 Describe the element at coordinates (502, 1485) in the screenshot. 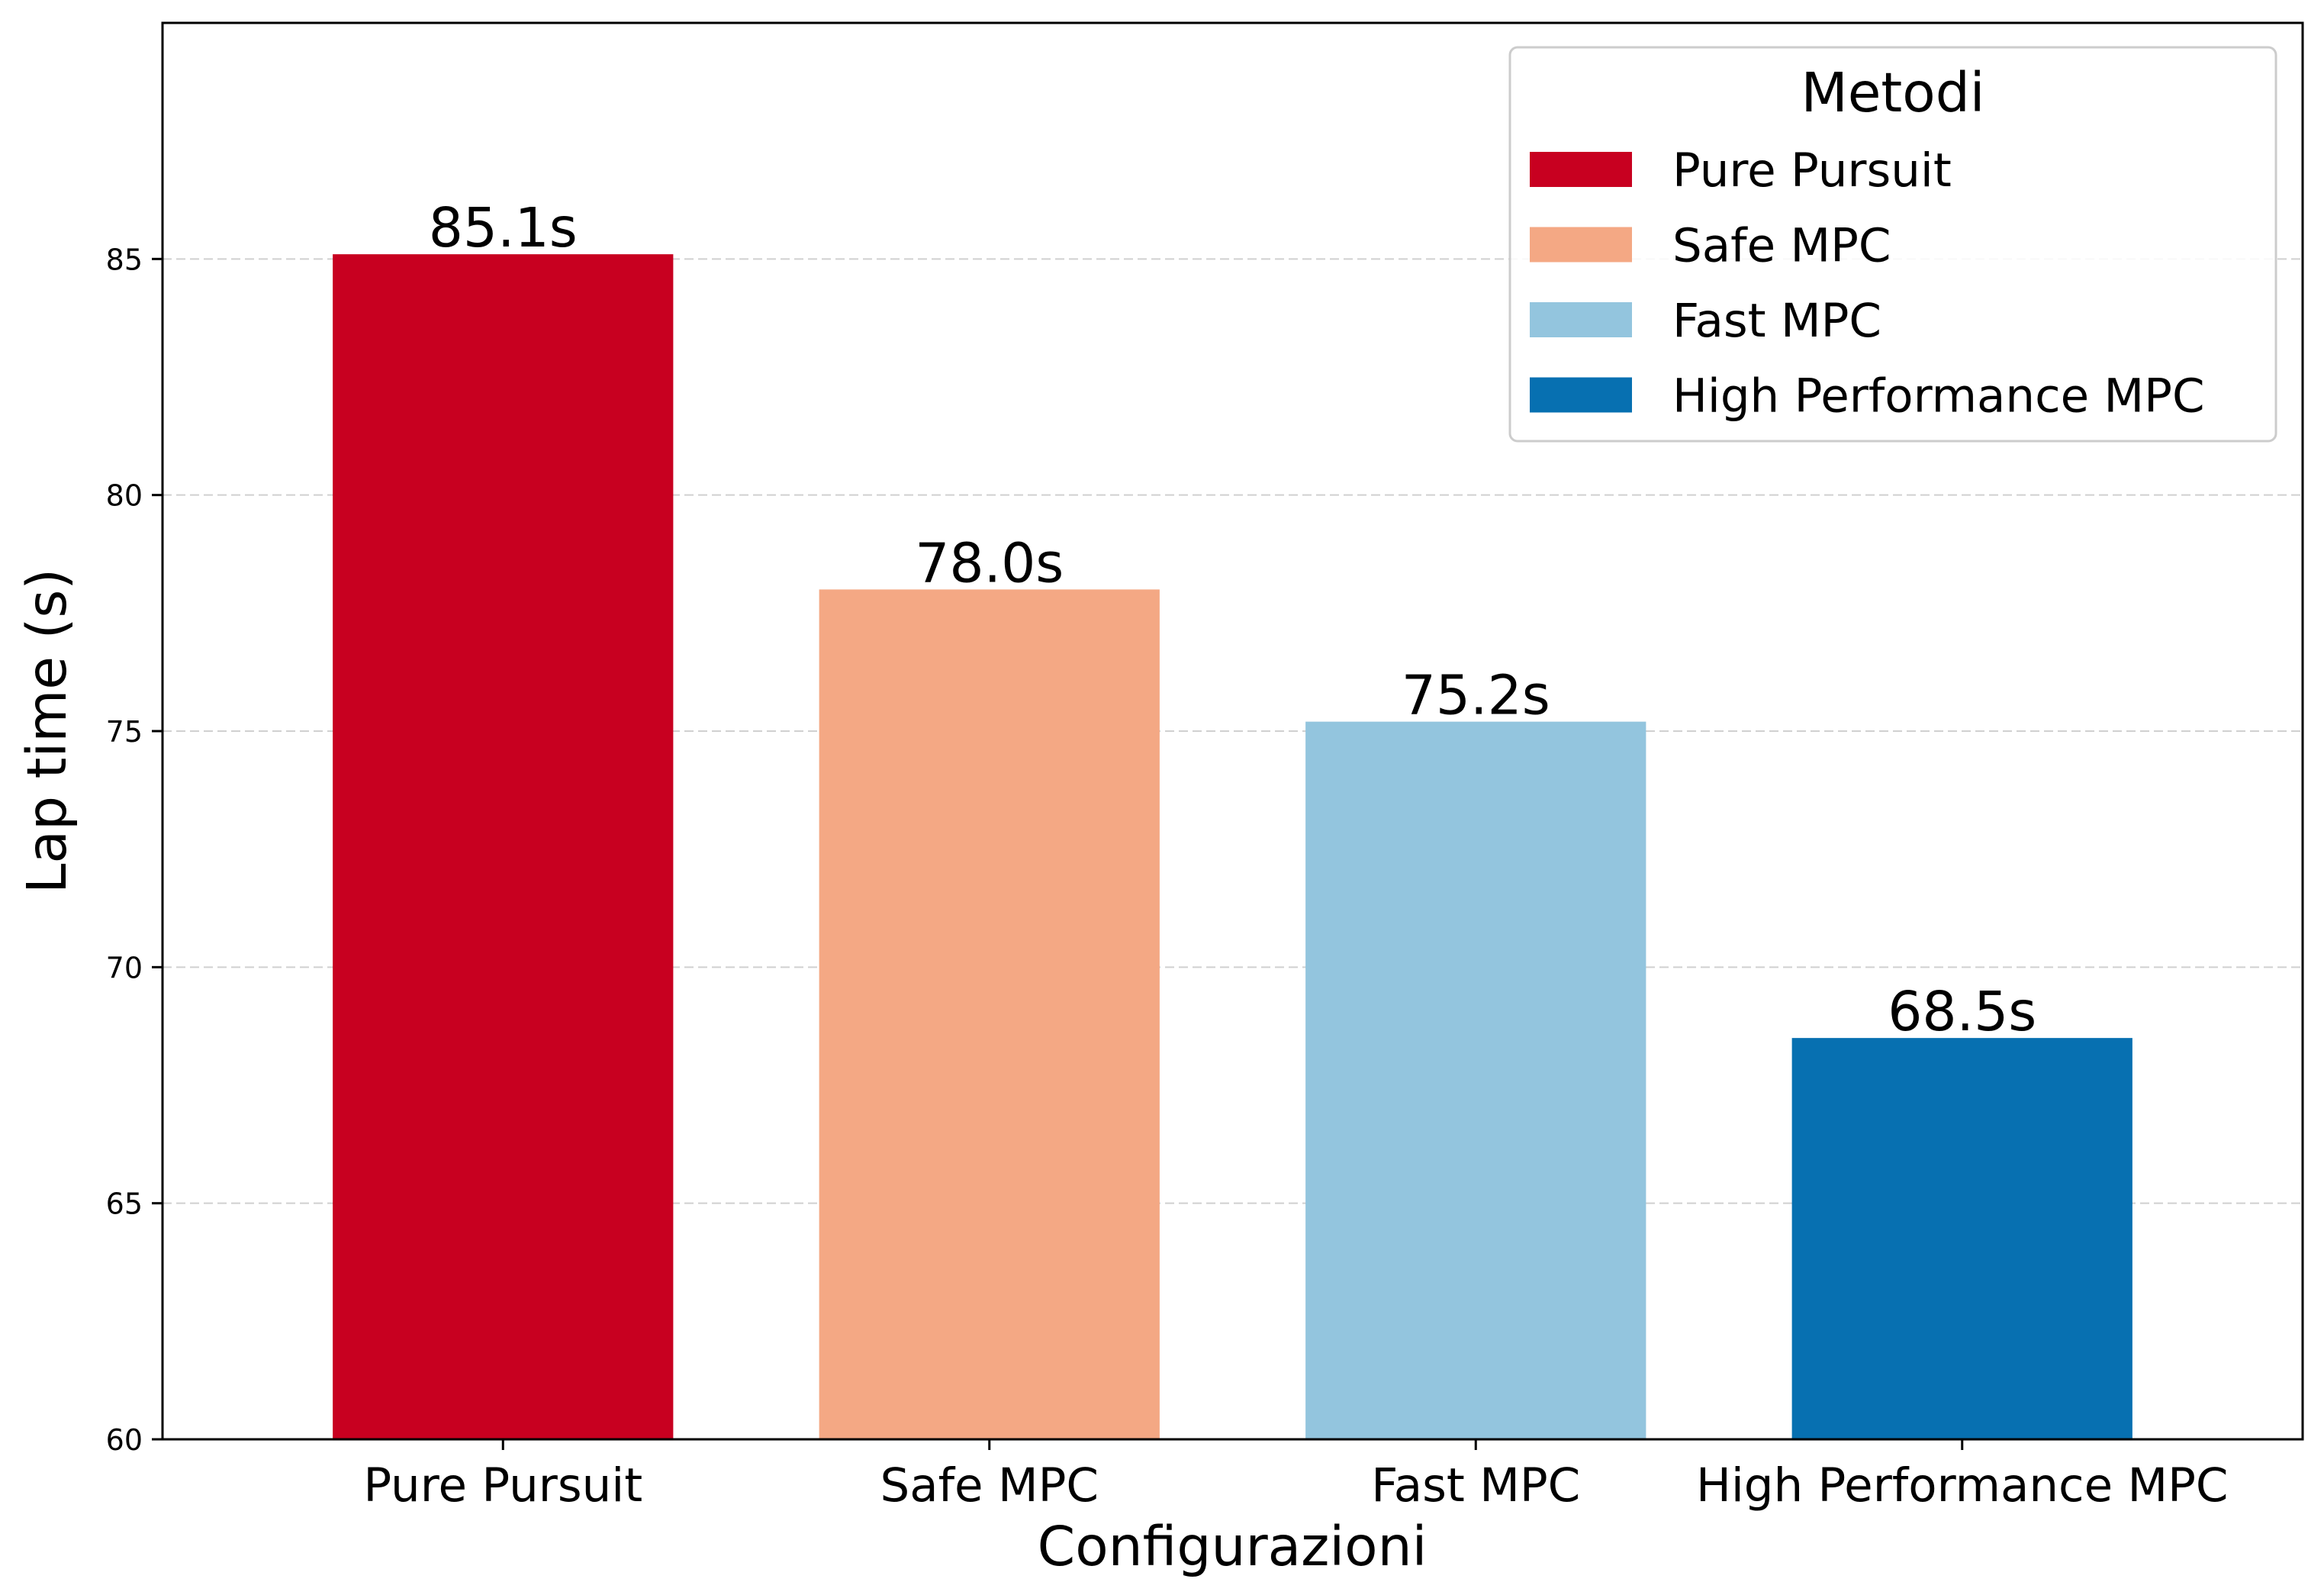

I see `x-tick-label: Pure Pursuit` at that location.